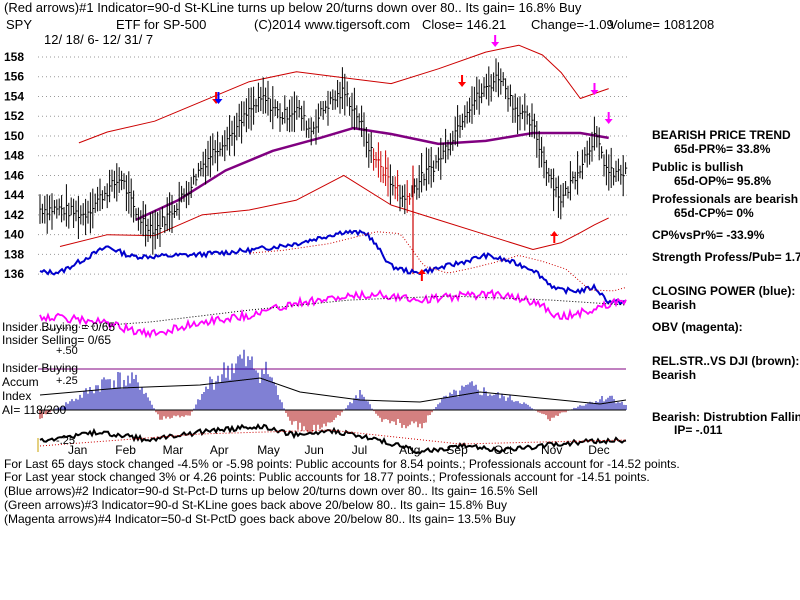  What do you see at coordinates (65, 441) in the screenshot?
I see `accum-scale-minus25: -.25` at bounding box center [65, 441].